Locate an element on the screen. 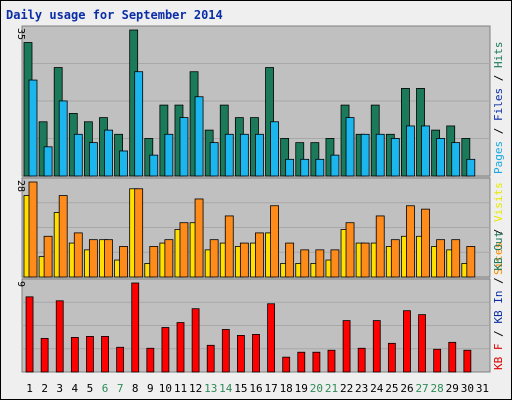  y-max-label-top: 35 is located at coordinates (20, 34).